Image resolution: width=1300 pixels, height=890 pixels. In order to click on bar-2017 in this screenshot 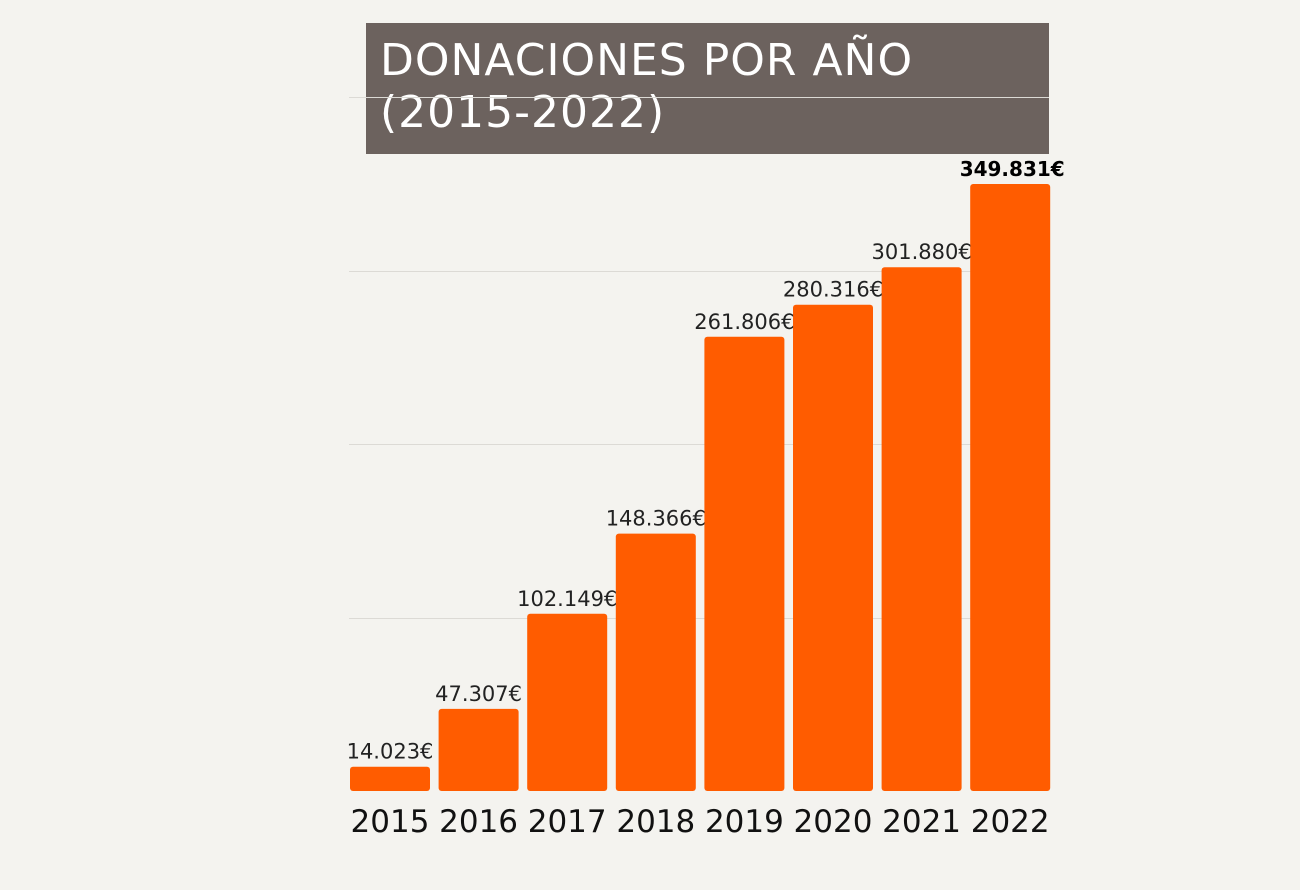, I will do `click(567, 702)`.